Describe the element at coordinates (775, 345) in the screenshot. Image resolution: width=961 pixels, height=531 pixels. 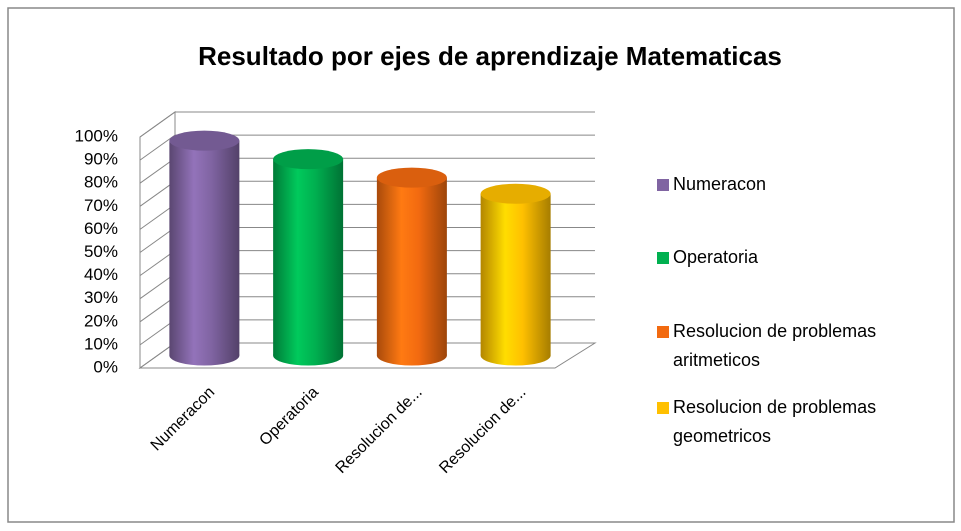
I see `legend-label: Resolucion de problemas aritmeticos` at that location.